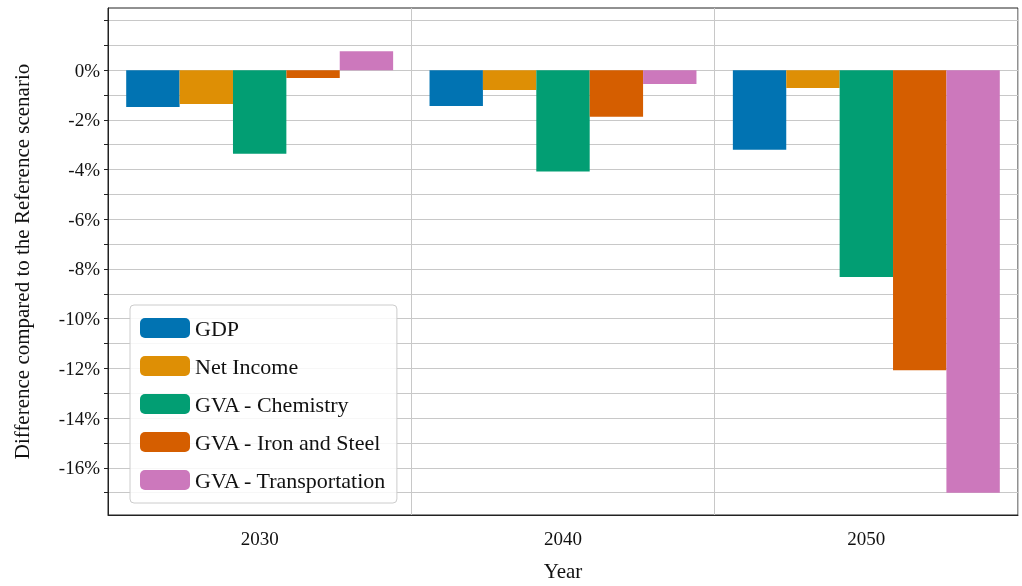 The height and width of the screenshot is (586, 1022). I want to click on legend-label: GVA - Chemistry, so click(272, 404).